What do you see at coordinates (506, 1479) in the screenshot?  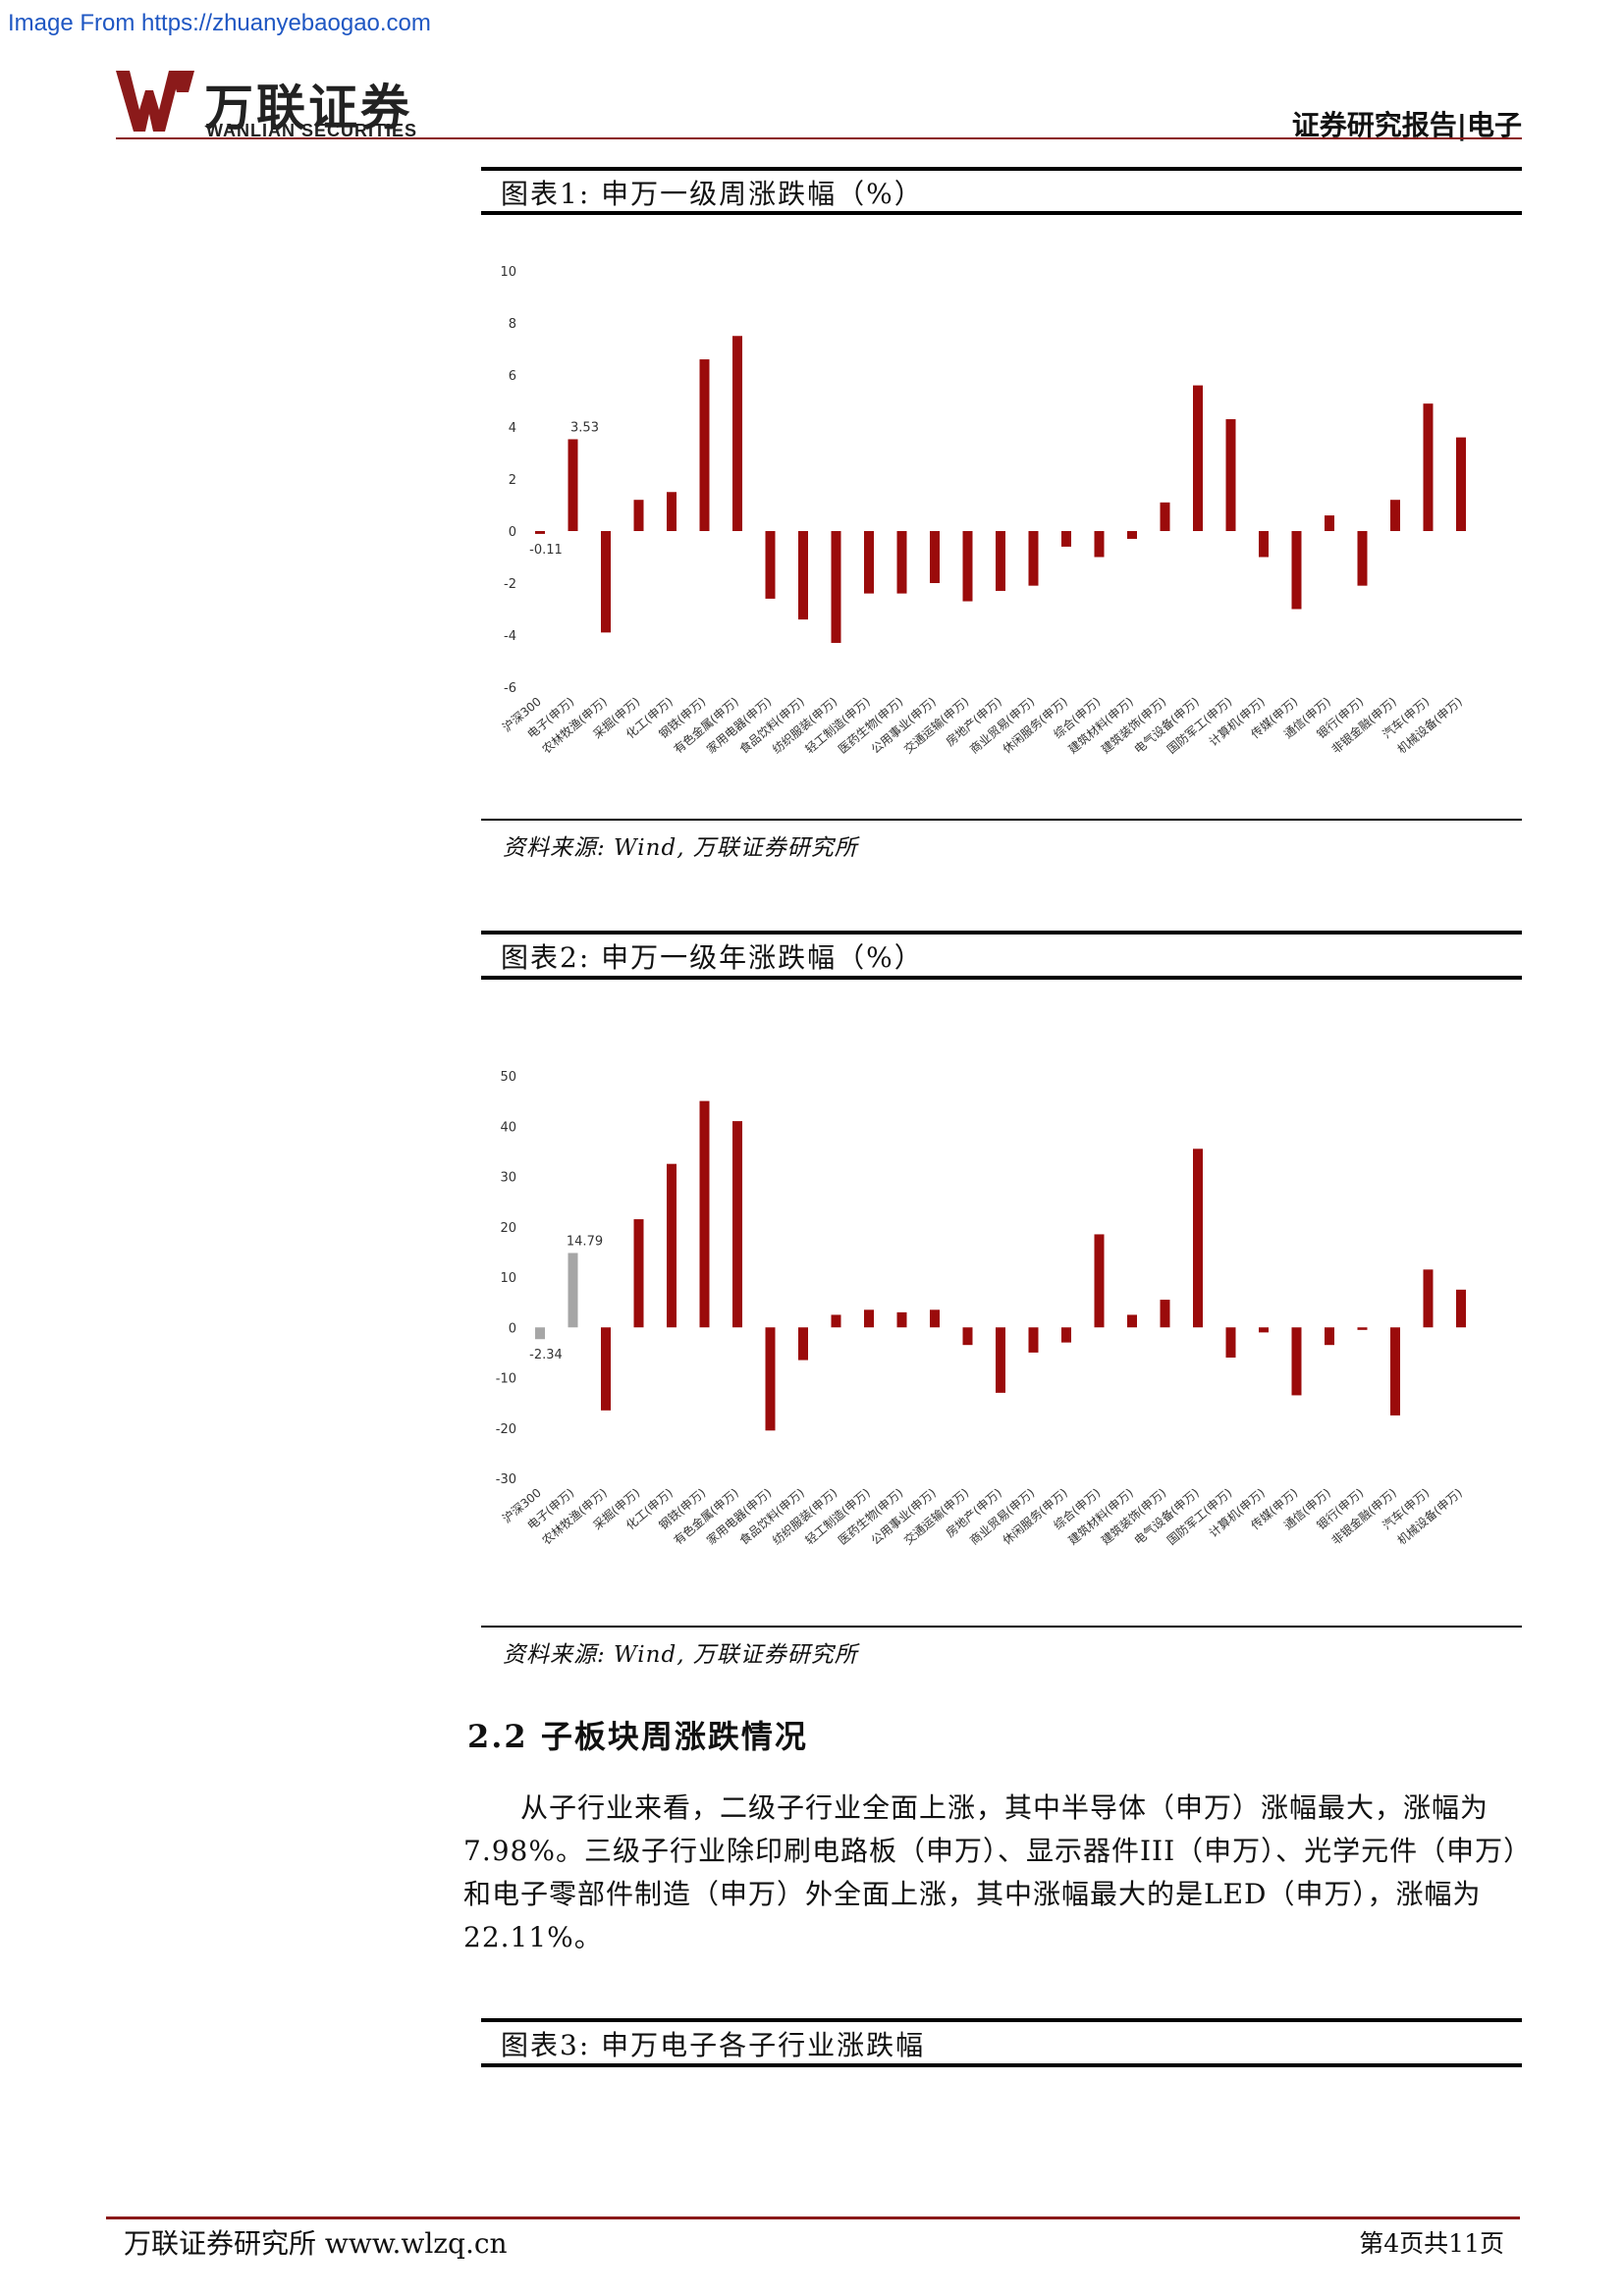 I see `y-tick-label: -30` at bounding box center [506, 1479].